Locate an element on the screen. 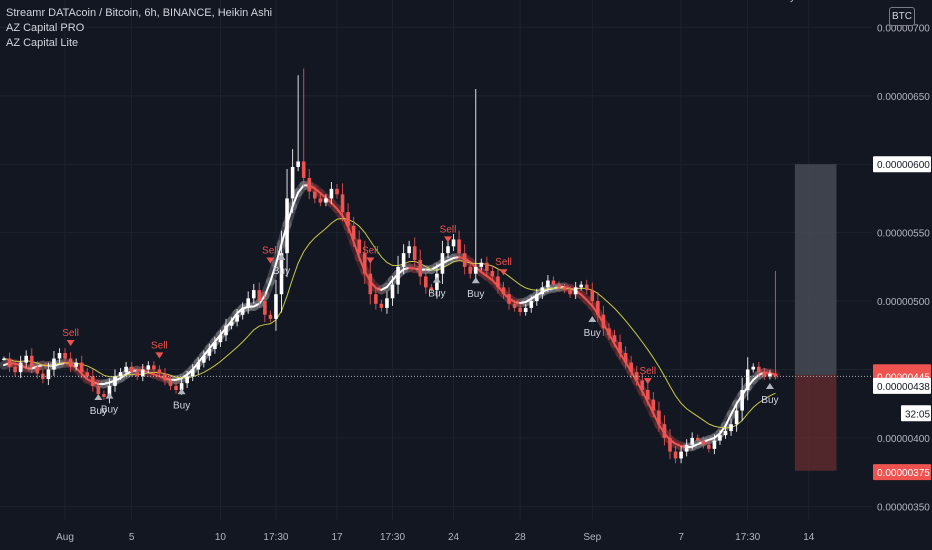 The image size is (932, 550). currency-badge: BTC is located at coordinates (902, 16).